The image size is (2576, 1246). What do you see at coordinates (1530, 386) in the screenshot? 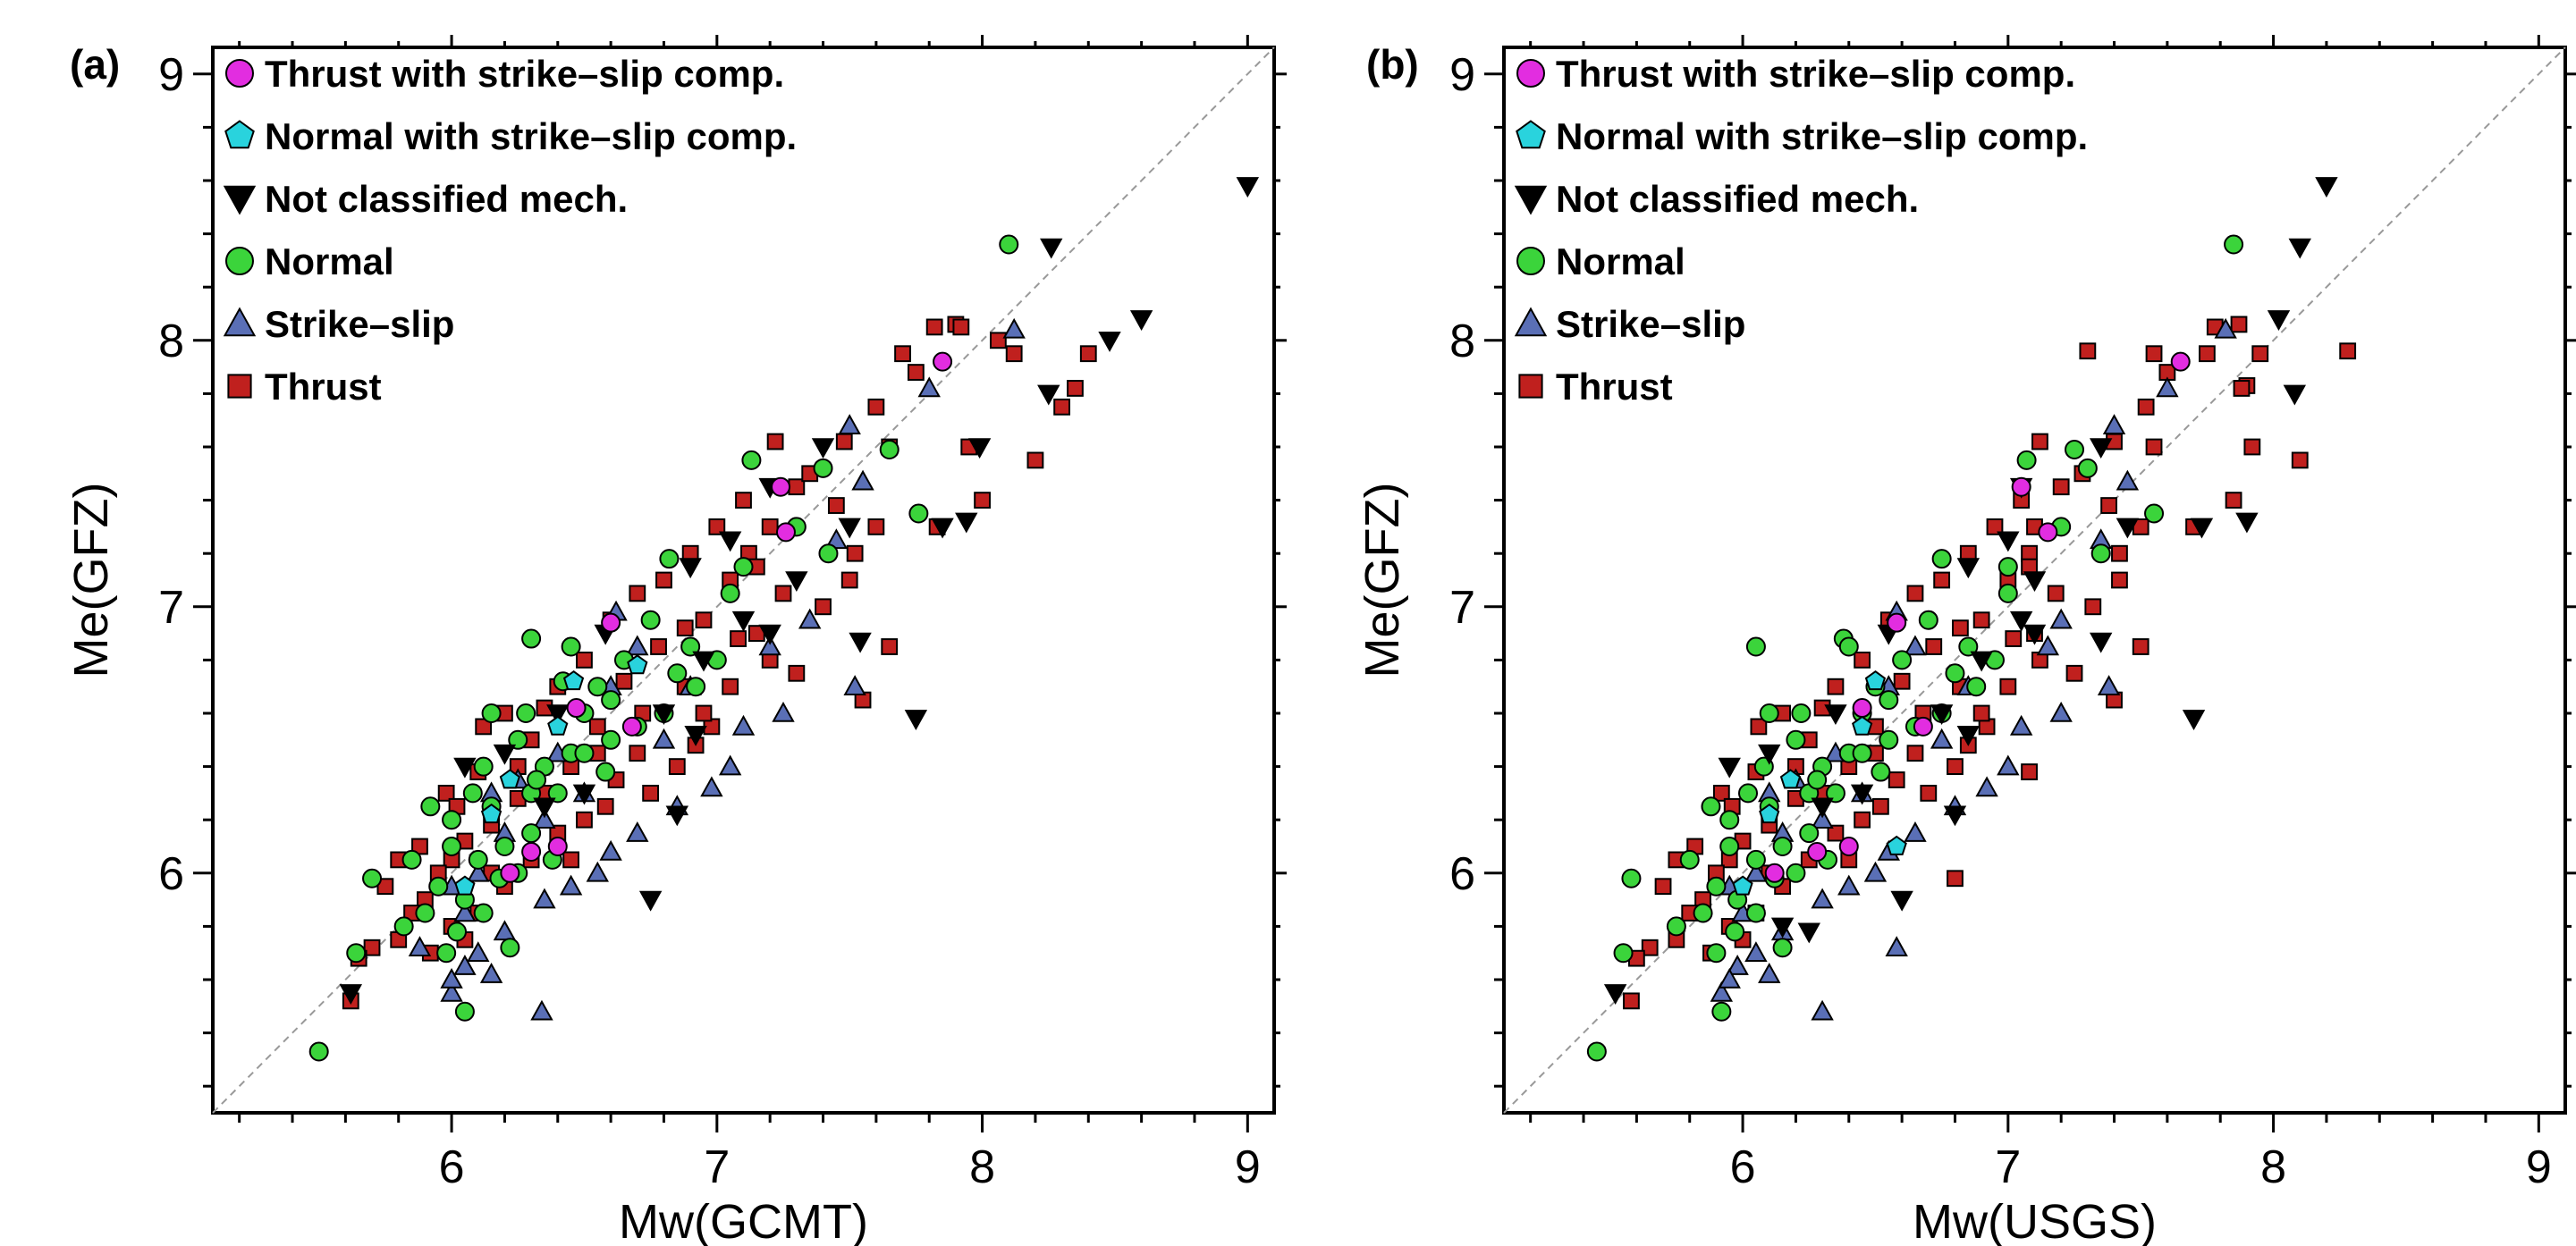
I see `red-square-icon` at bounding box center [1530, 386].